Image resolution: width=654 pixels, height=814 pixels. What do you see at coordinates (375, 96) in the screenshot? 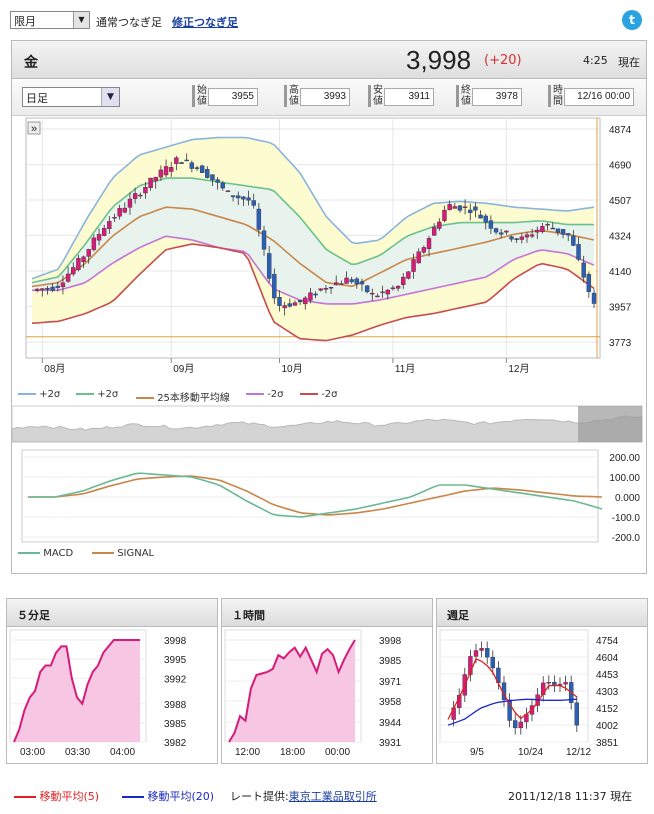
I see `low-label: 安値` at bounding box center [375, 96].